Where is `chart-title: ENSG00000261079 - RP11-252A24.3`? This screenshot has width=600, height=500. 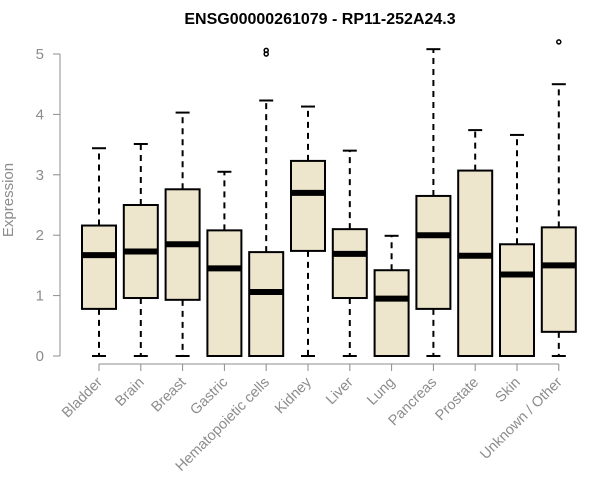
chart-title: ENSG00000261079 - RP11-252A24.3 is located at coordinates (319, 19).